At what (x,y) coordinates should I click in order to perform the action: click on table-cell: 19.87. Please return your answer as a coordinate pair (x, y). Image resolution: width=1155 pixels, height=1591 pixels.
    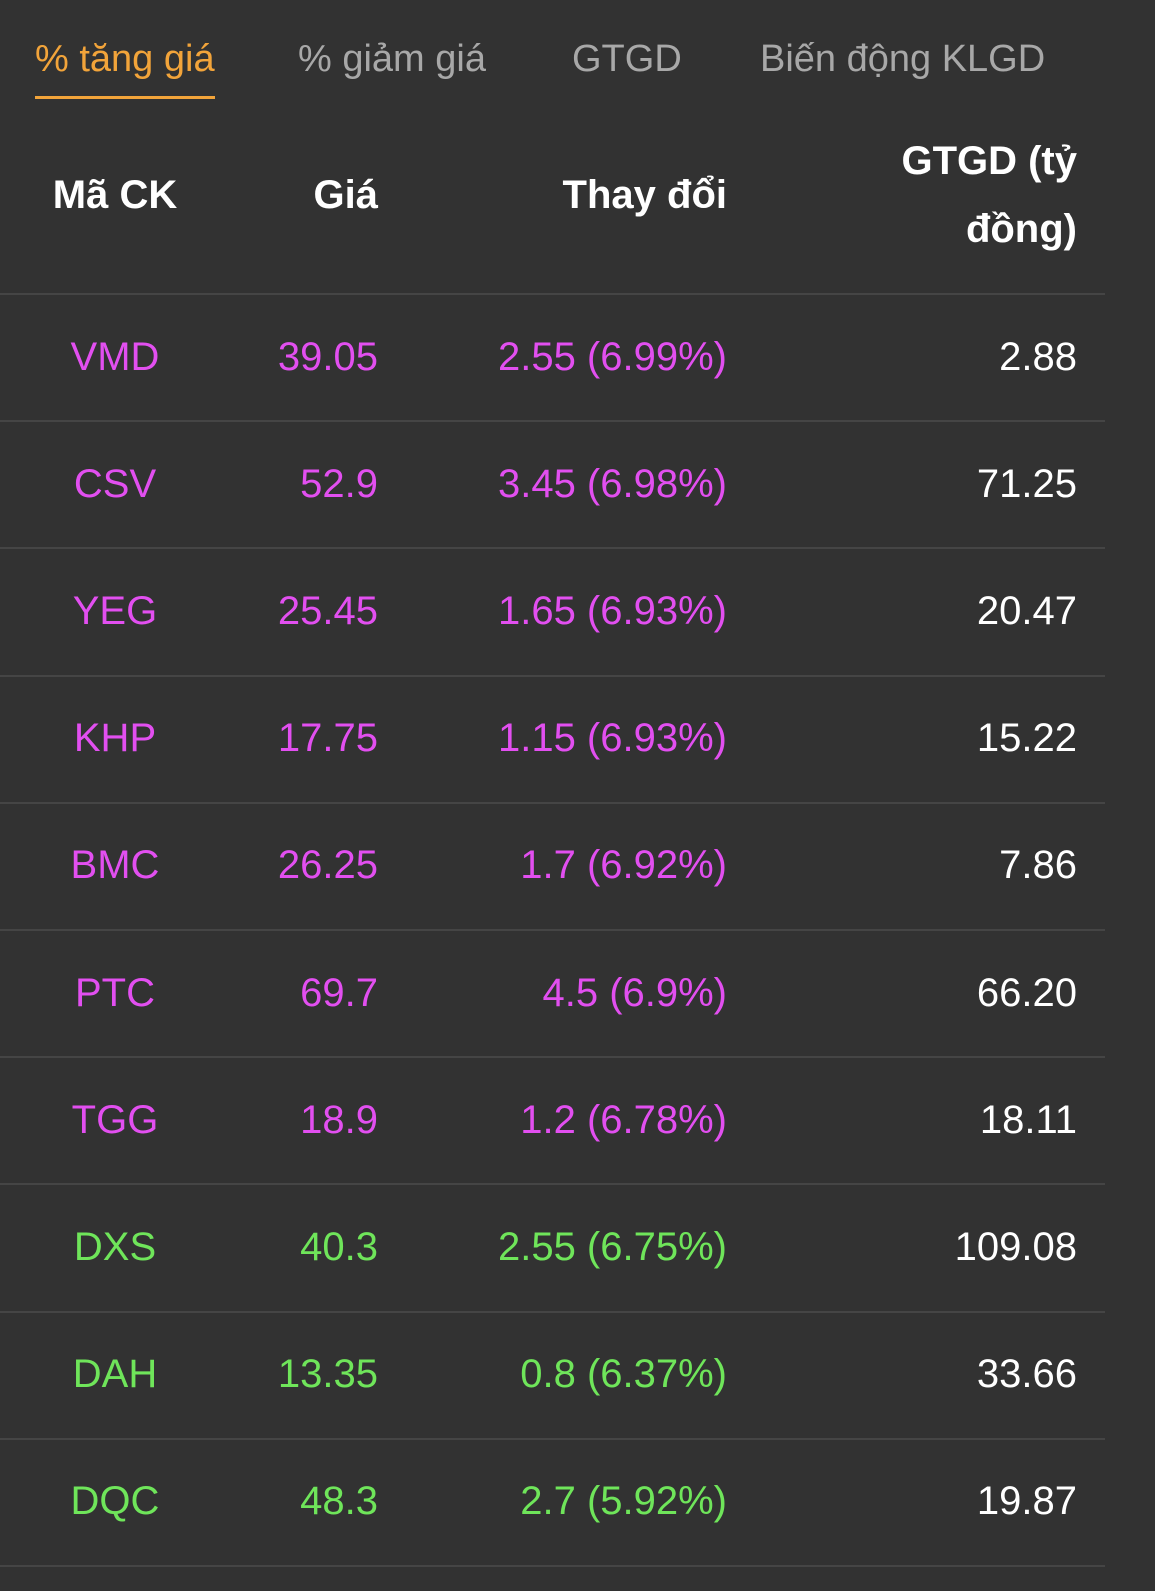
    Looking at the image, I should click on (1026, 1501).